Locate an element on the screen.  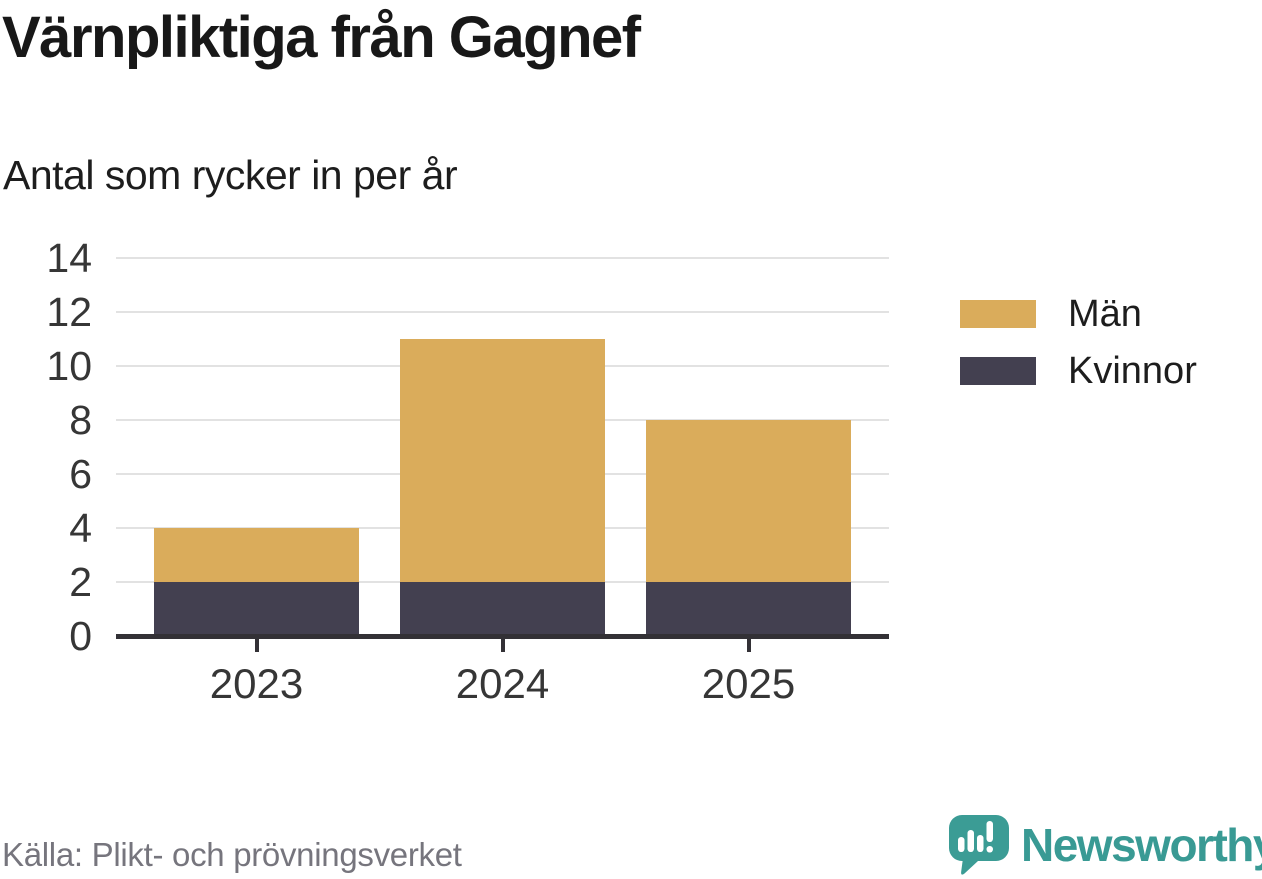
x-axis: 2023 2024 2025 is located at coordinates (502, 686).